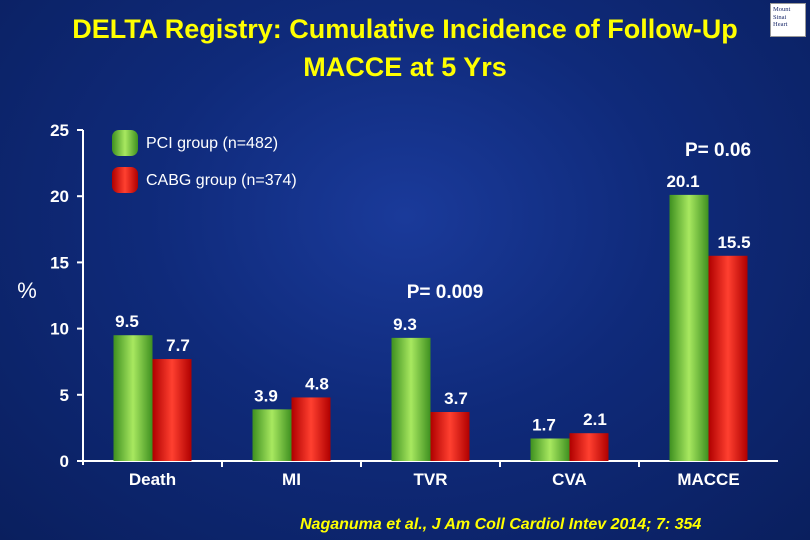 This screenshot has height=540, width=810. What do you see at coordinates (266, 395) in the screenshot?
I see `data-label: 3.9` at bounding box center [266, 395].